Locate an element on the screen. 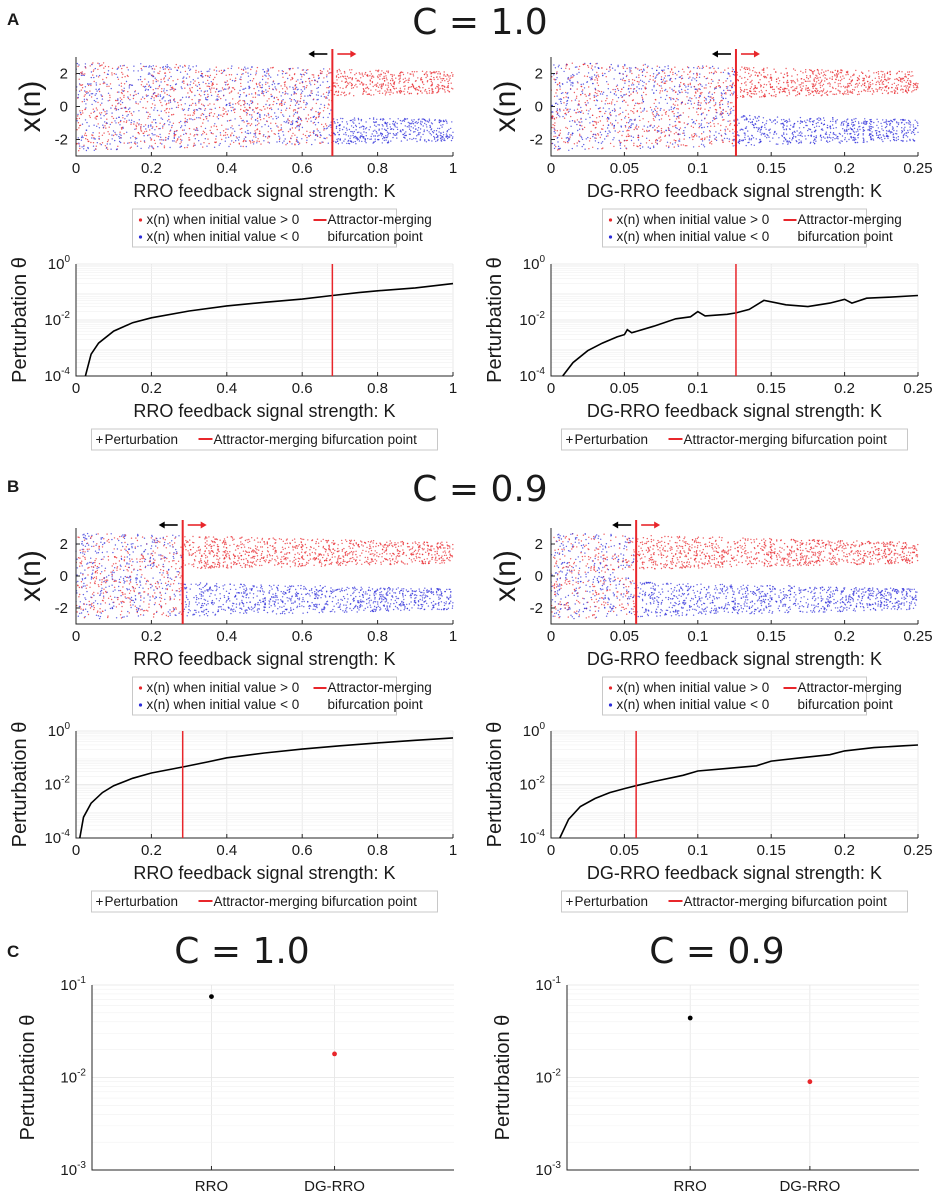 This screenshot has width=935, height=1200. legend-negative-marker is located at coordinates (140, 237).